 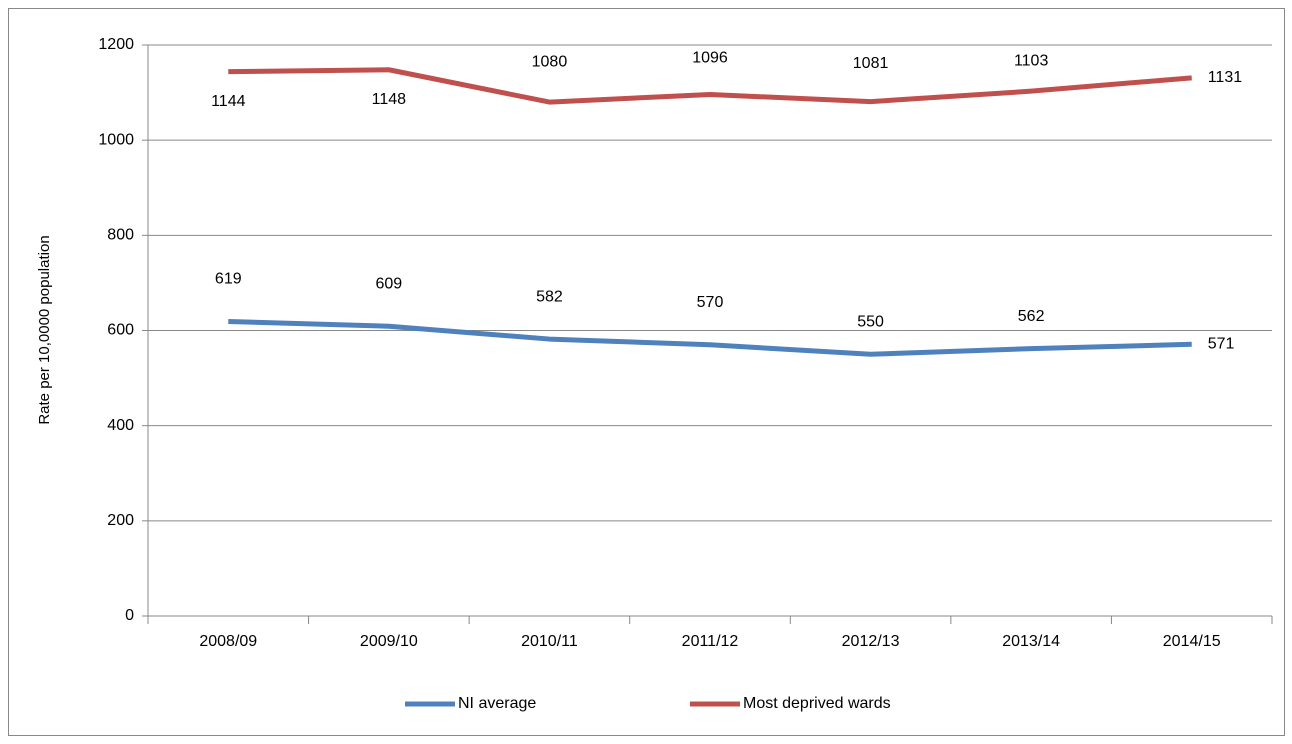 What do you see at coordinates (870, 322) in the screenshot?
I see `data-label: 550` at bounding box center [870, 322].